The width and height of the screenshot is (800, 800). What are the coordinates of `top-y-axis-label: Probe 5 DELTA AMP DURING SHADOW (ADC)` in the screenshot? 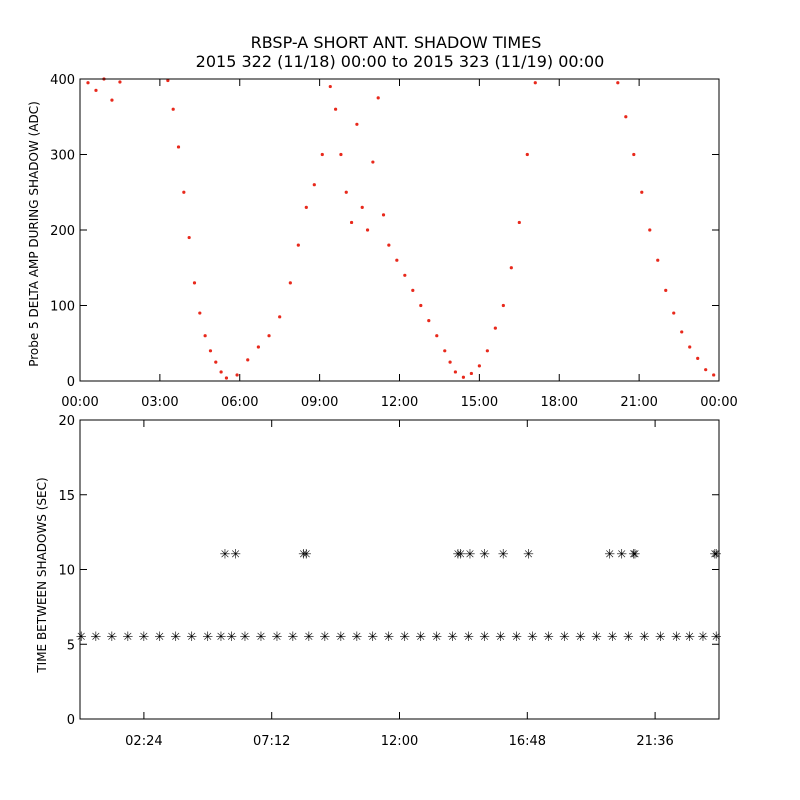 It's located at (34, 234).